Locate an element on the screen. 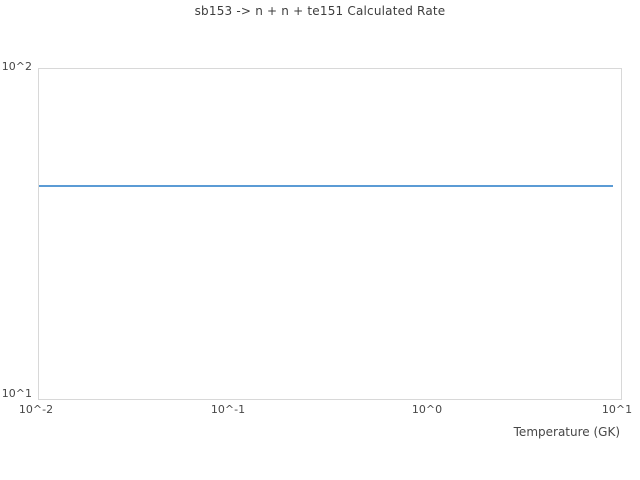 This screenshot has width=640, height=480. x-tick-label-10: 10^1 is located at coordinates (617, 409).